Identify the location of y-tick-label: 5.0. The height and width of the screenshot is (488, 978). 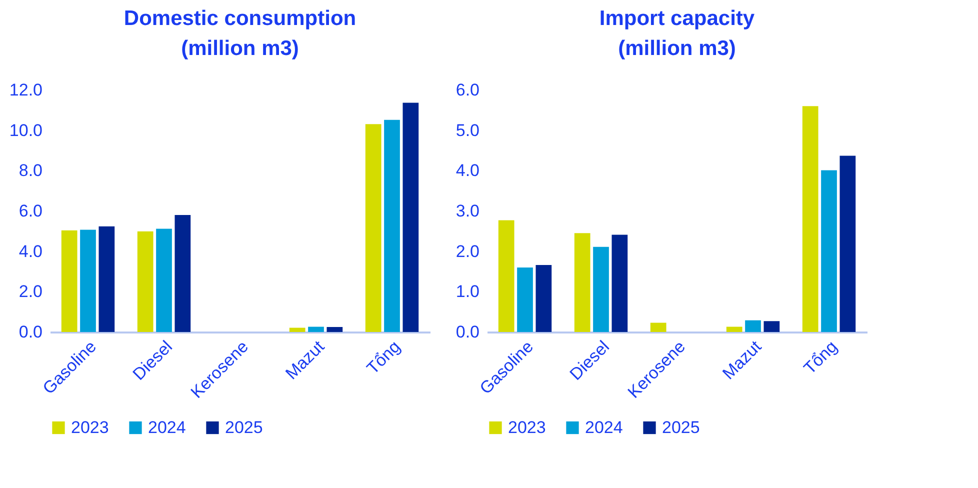
(468, 130).